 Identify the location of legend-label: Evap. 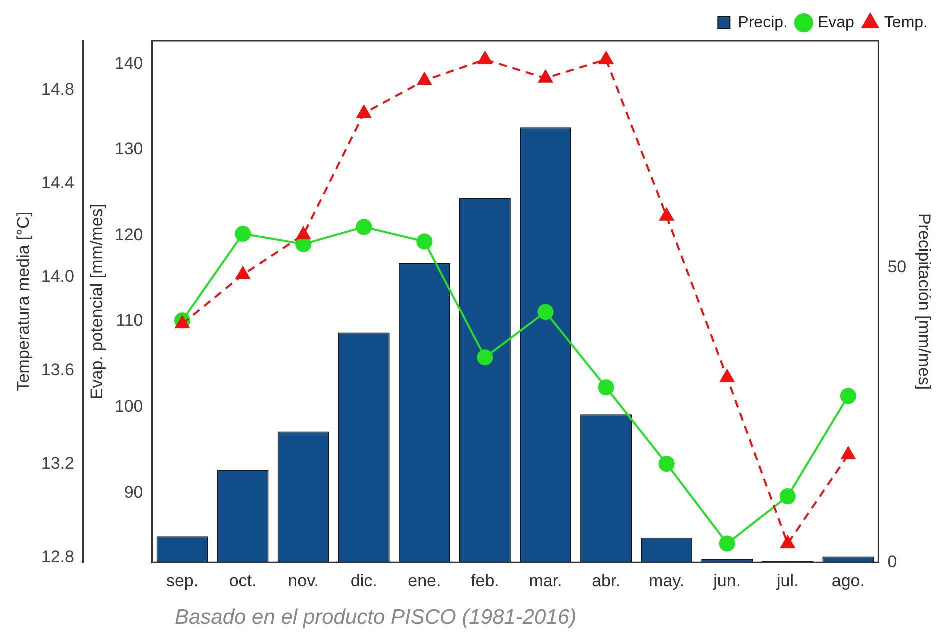
(836, 23).